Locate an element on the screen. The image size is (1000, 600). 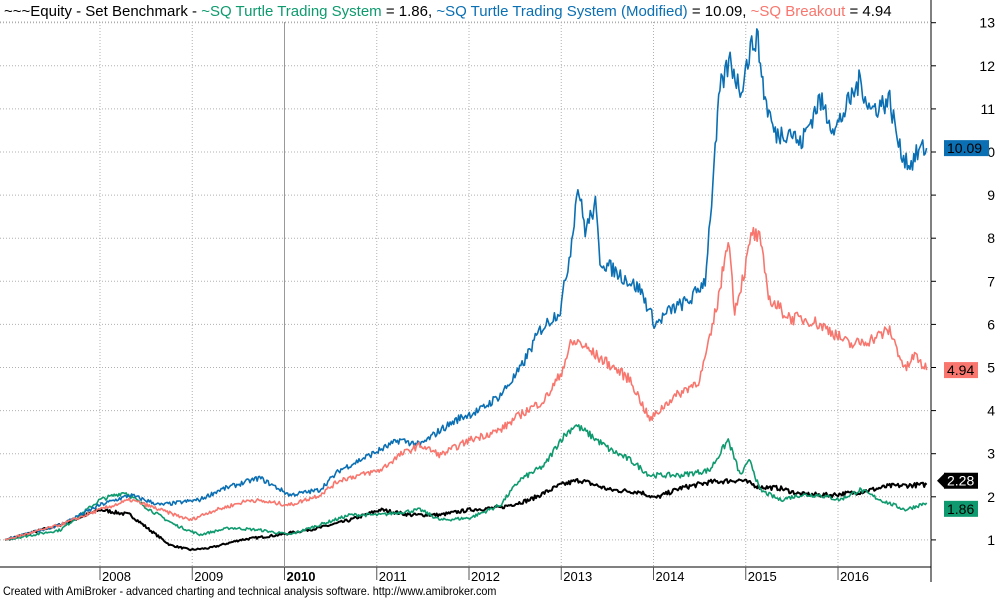
legend-breakout-value: = 4.94 is located at coordinates (868, 11).